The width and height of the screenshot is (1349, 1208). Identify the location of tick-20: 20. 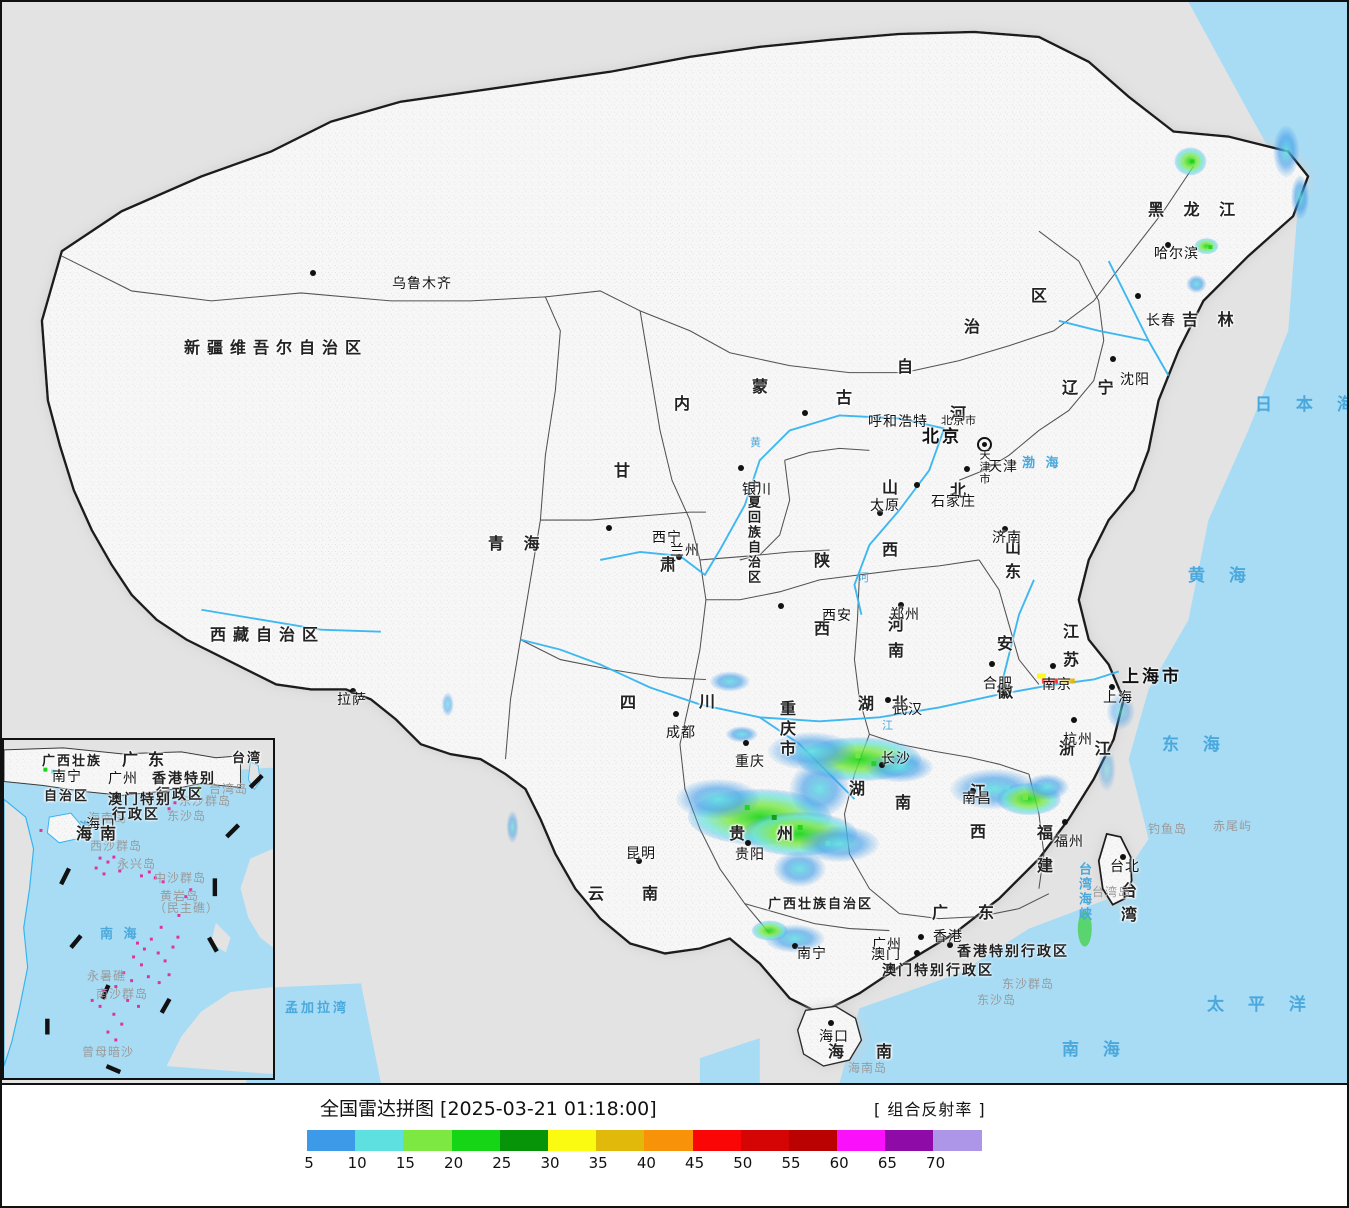
(454, 1163).